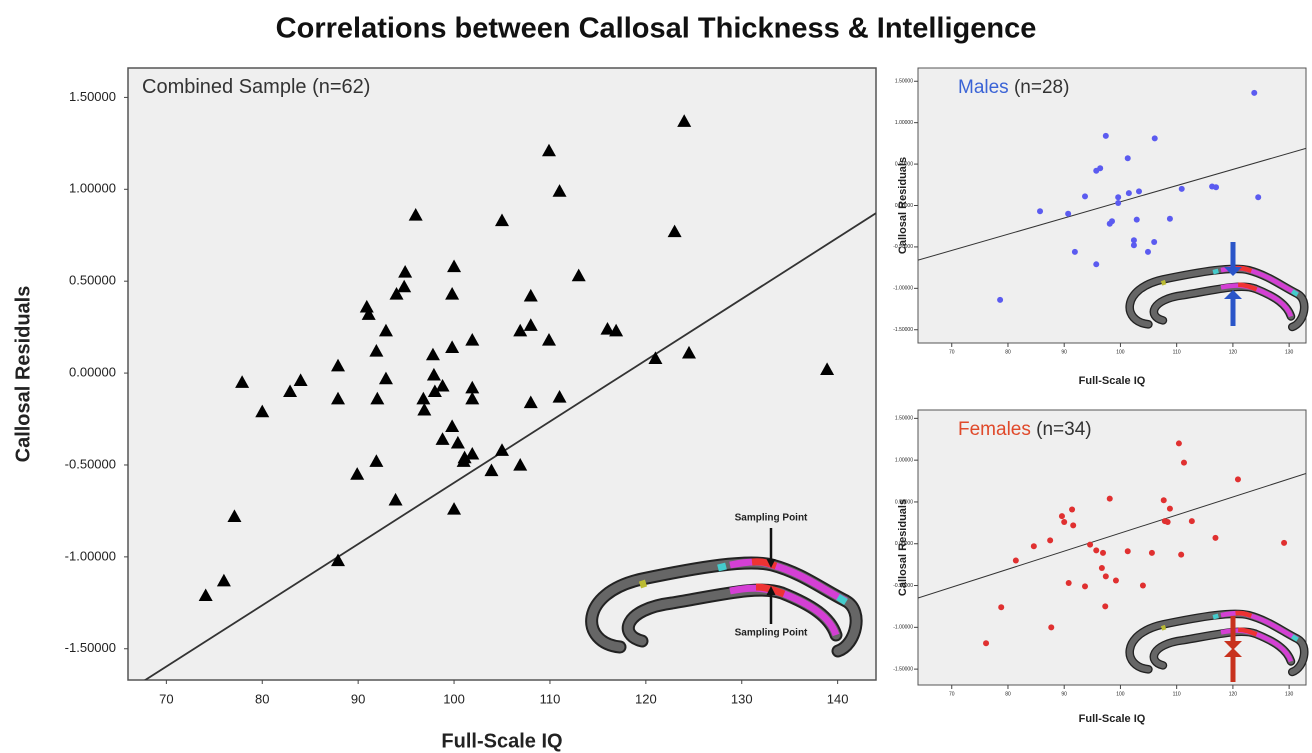 This screenshot has height=753, width=1312. I want to click on plot-area, so click(1112, 205).